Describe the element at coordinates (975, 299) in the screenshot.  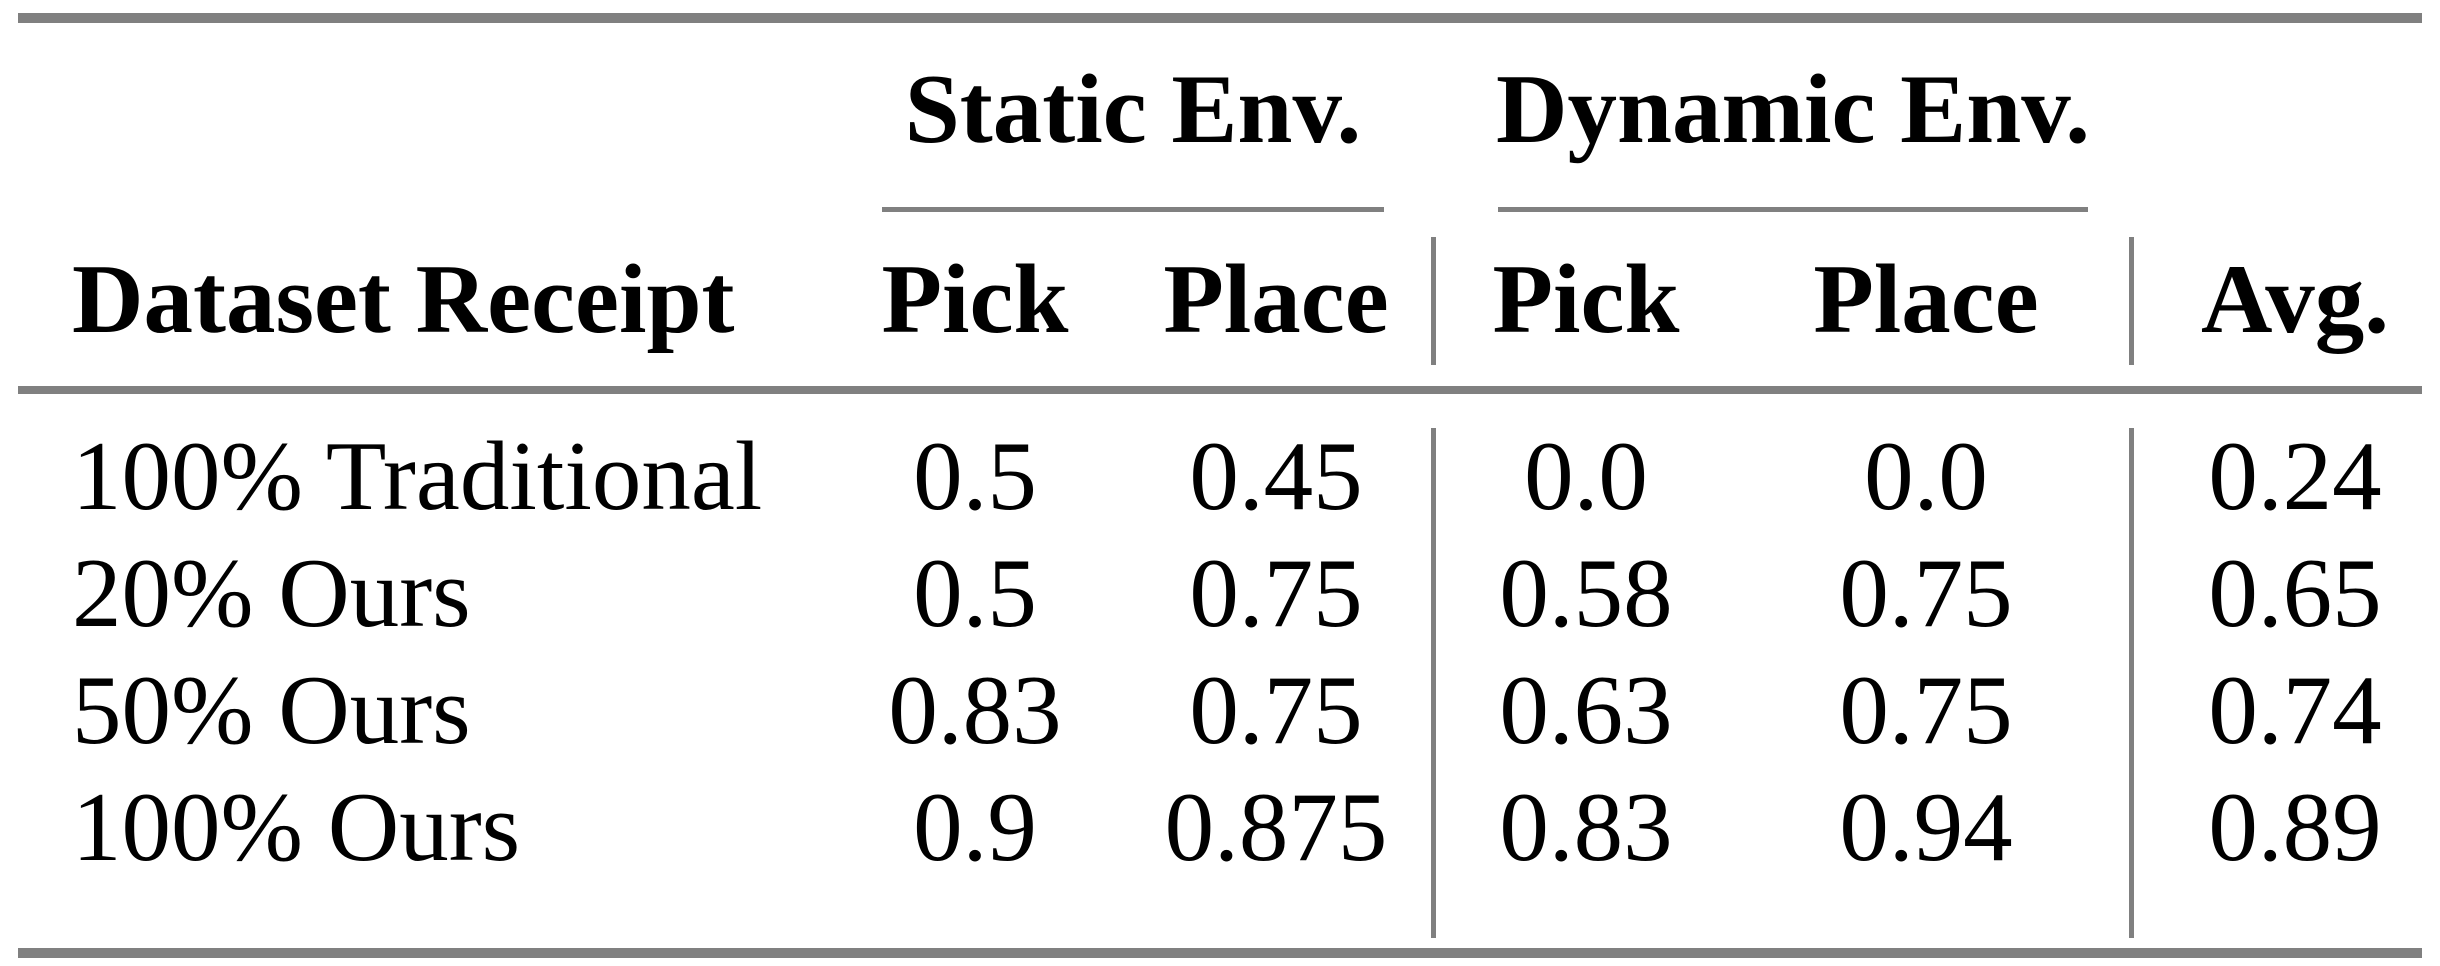
I see `column-header-static-pick: Pick` at that location.